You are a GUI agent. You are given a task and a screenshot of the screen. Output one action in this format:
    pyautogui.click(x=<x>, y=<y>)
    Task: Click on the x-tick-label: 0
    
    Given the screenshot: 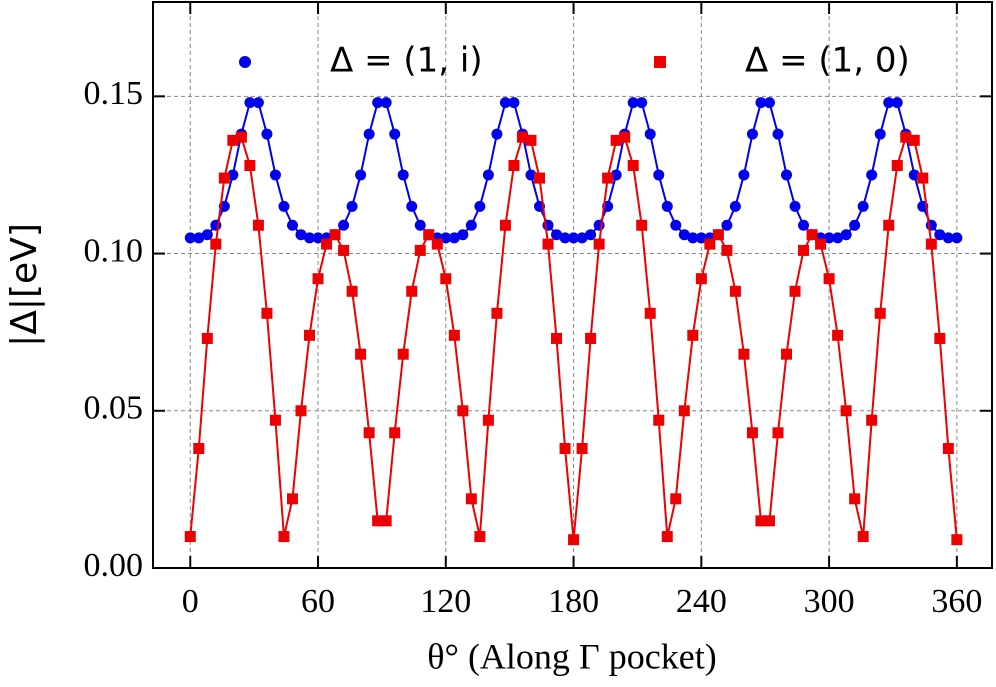 What is the action you would take?
    pyautogui.click(x=190, y=601)
    